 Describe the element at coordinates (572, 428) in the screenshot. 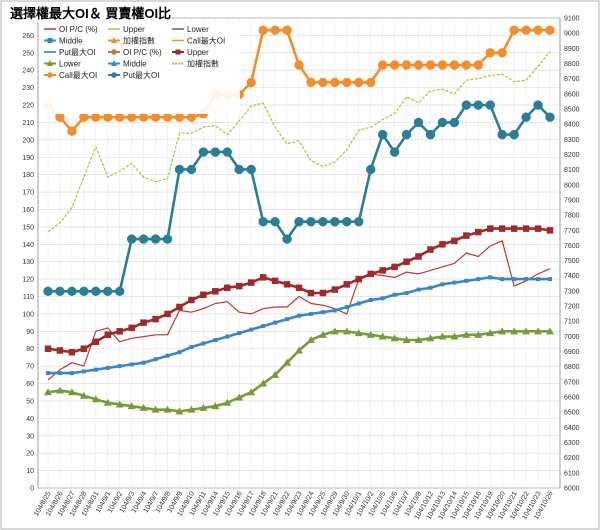

I see `y2-tick-label: 6400` at that location.